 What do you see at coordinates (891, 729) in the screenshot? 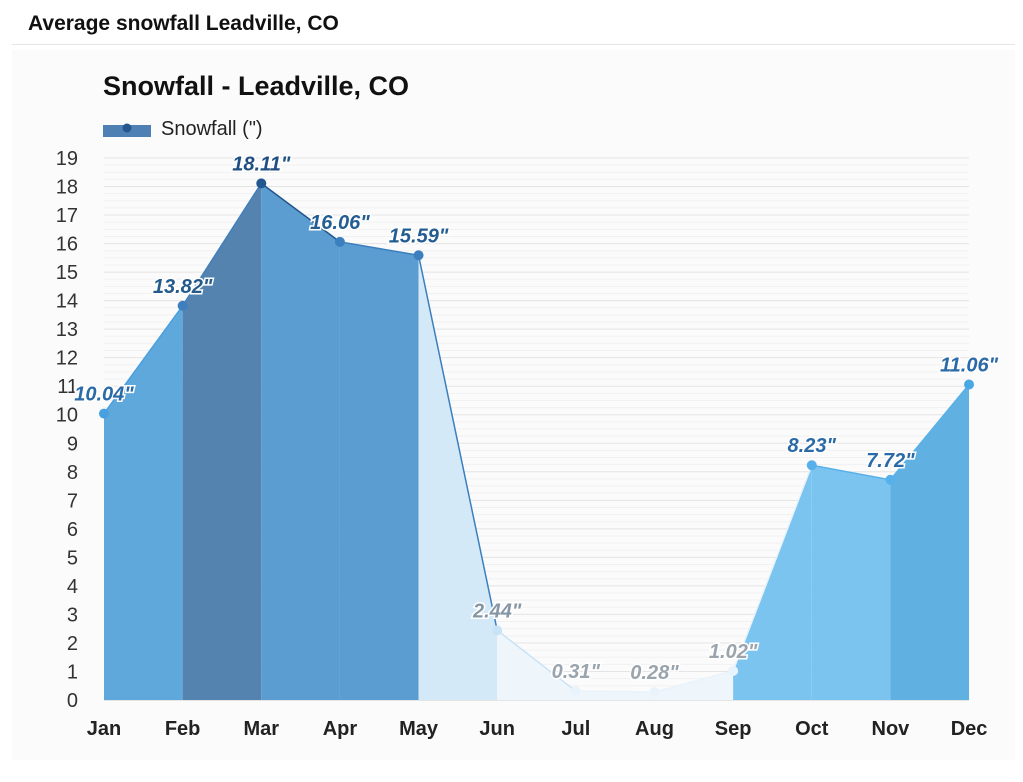
I see `x-tick-label: Nov` at bounding box center [891, 729].